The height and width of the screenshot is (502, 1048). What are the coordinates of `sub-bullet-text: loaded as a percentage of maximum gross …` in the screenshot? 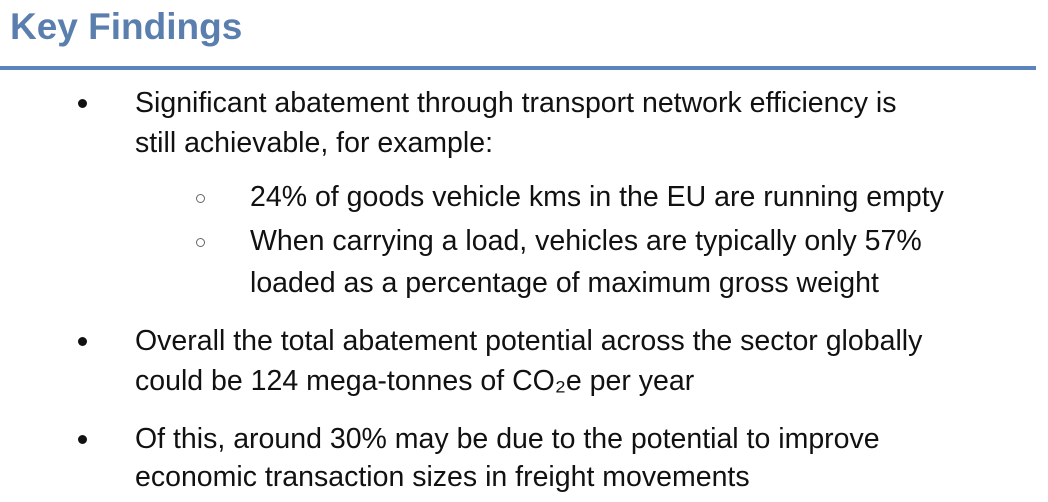 It's located at (564, 283).